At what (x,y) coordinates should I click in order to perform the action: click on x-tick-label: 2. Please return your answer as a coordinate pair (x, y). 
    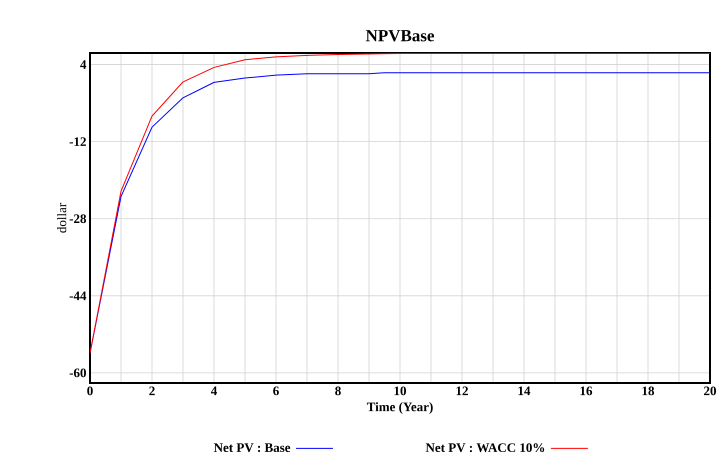
    Looking at the image, I should click on (152, 391).